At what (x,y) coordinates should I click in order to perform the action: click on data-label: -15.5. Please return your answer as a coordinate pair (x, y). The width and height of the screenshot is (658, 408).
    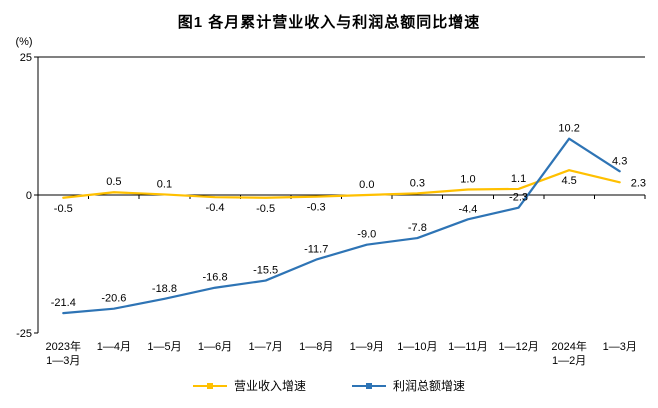
    Looking at the image, I should click on (265, 271).